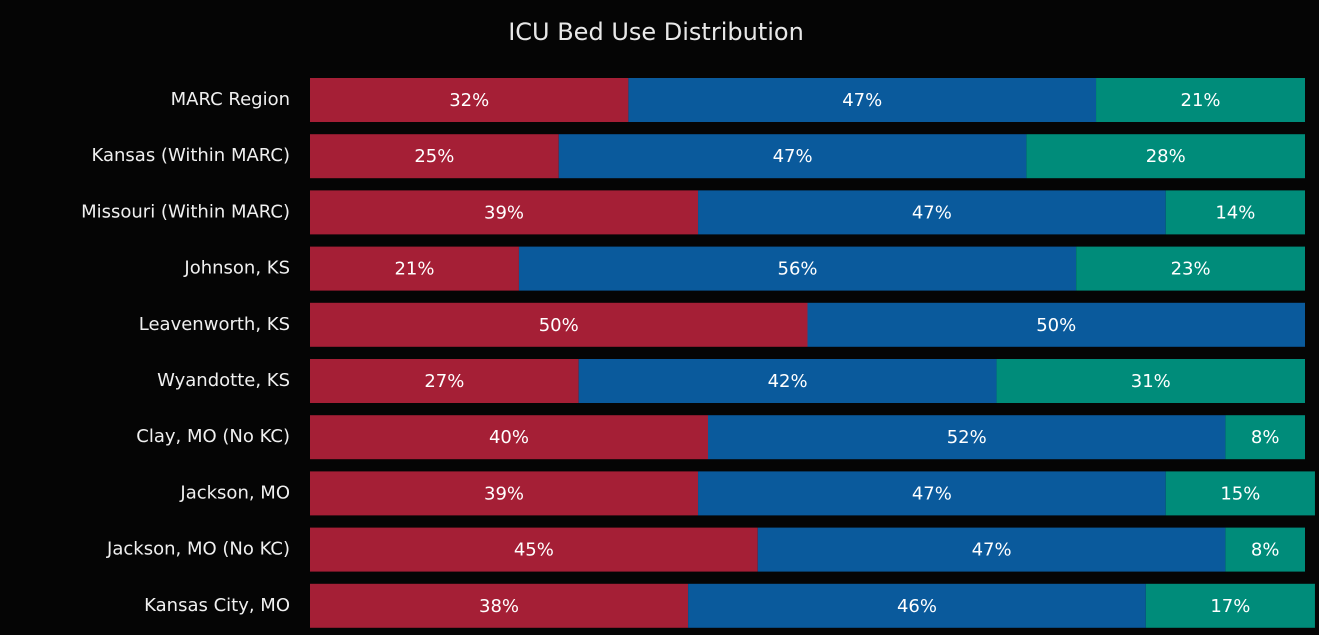 This screenshot has width=1319, height=635. I want to click on value-label: 52%, so click(967, 437).